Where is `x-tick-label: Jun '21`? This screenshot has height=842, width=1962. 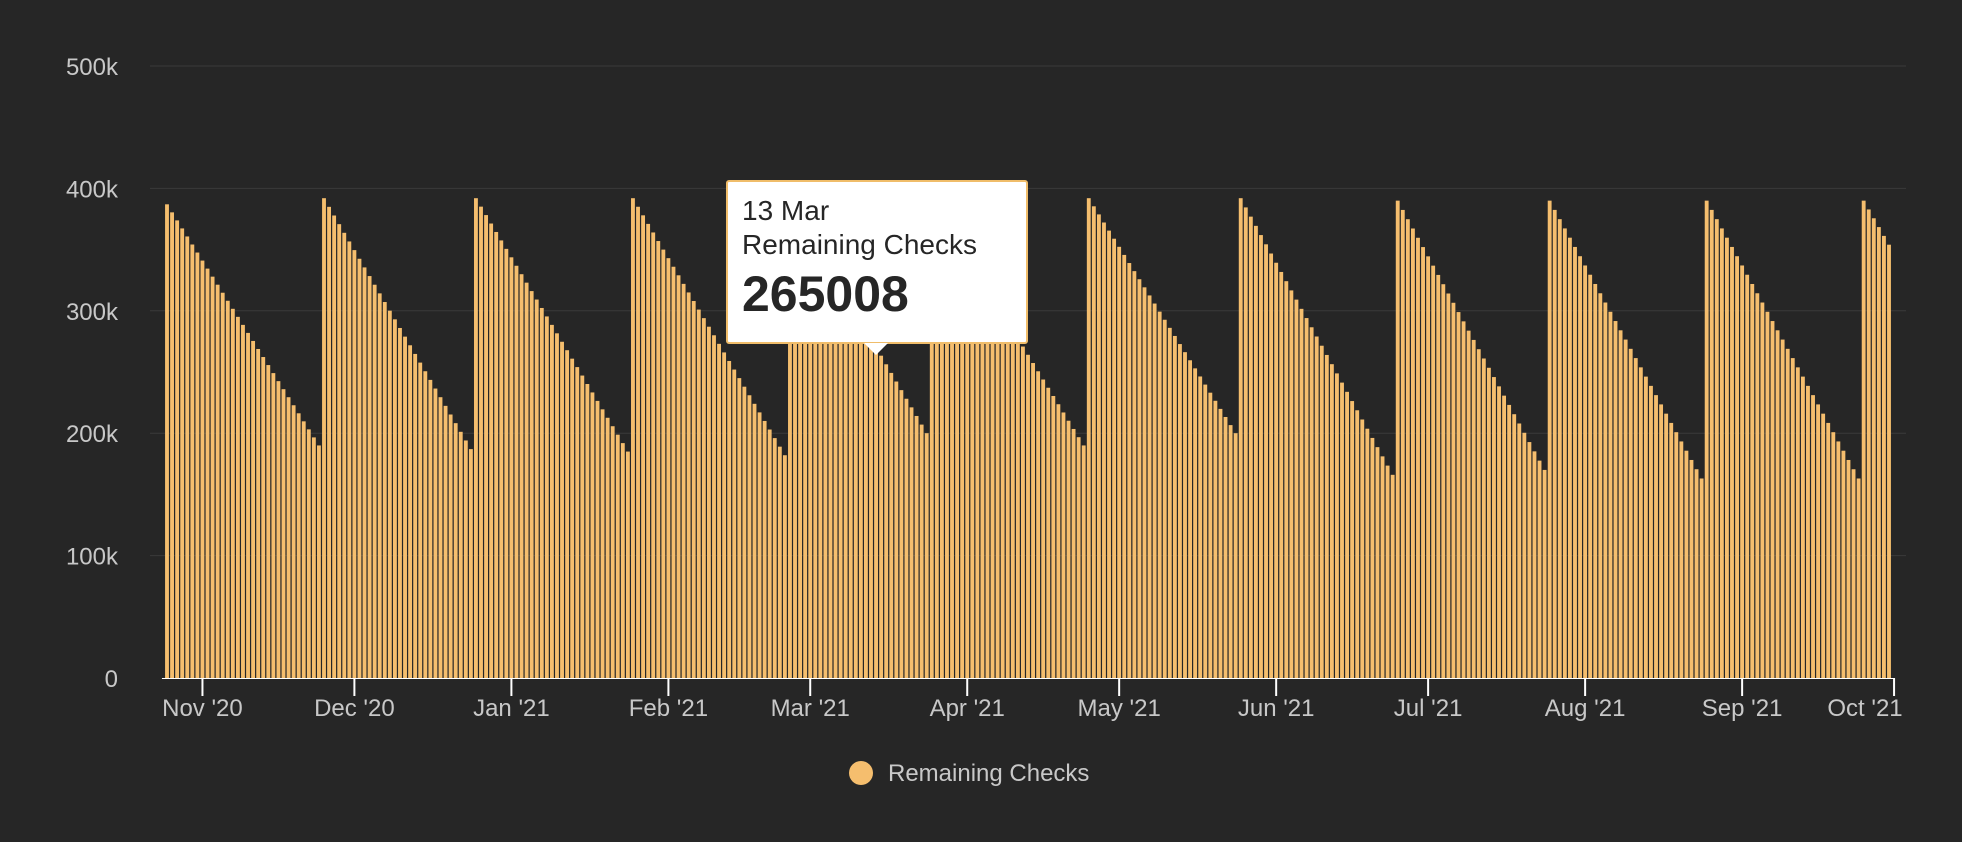 x-tick-label: Jun '21 is located at coordinates (1276, 708).